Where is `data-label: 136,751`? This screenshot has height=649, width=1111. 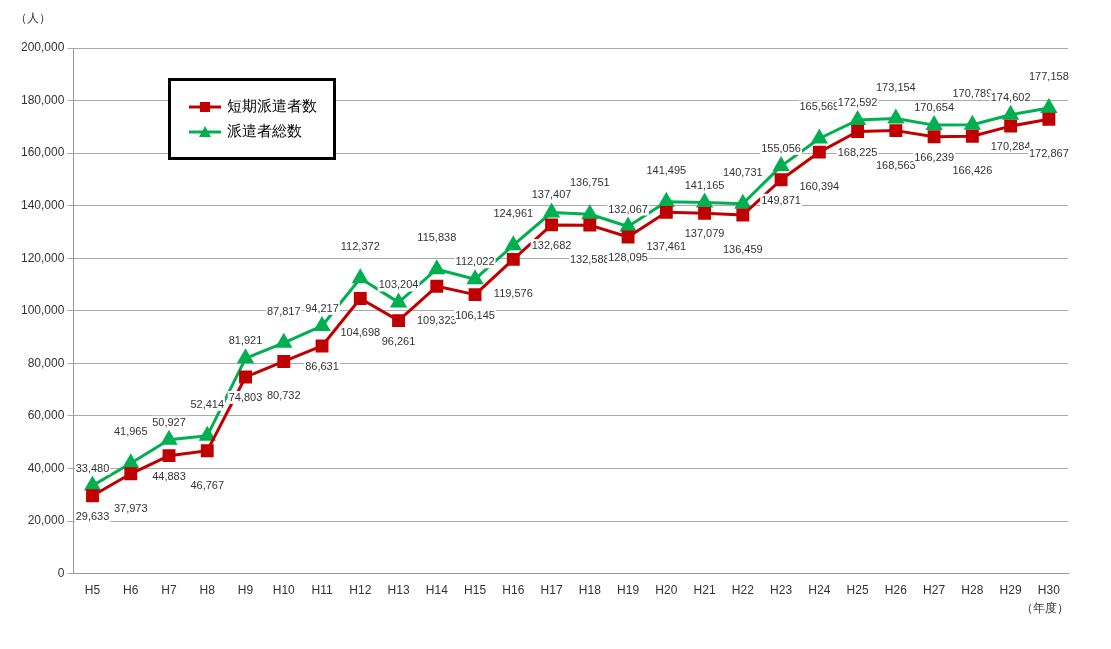
data-label: 136,751 is located at coordinates (589, 182).